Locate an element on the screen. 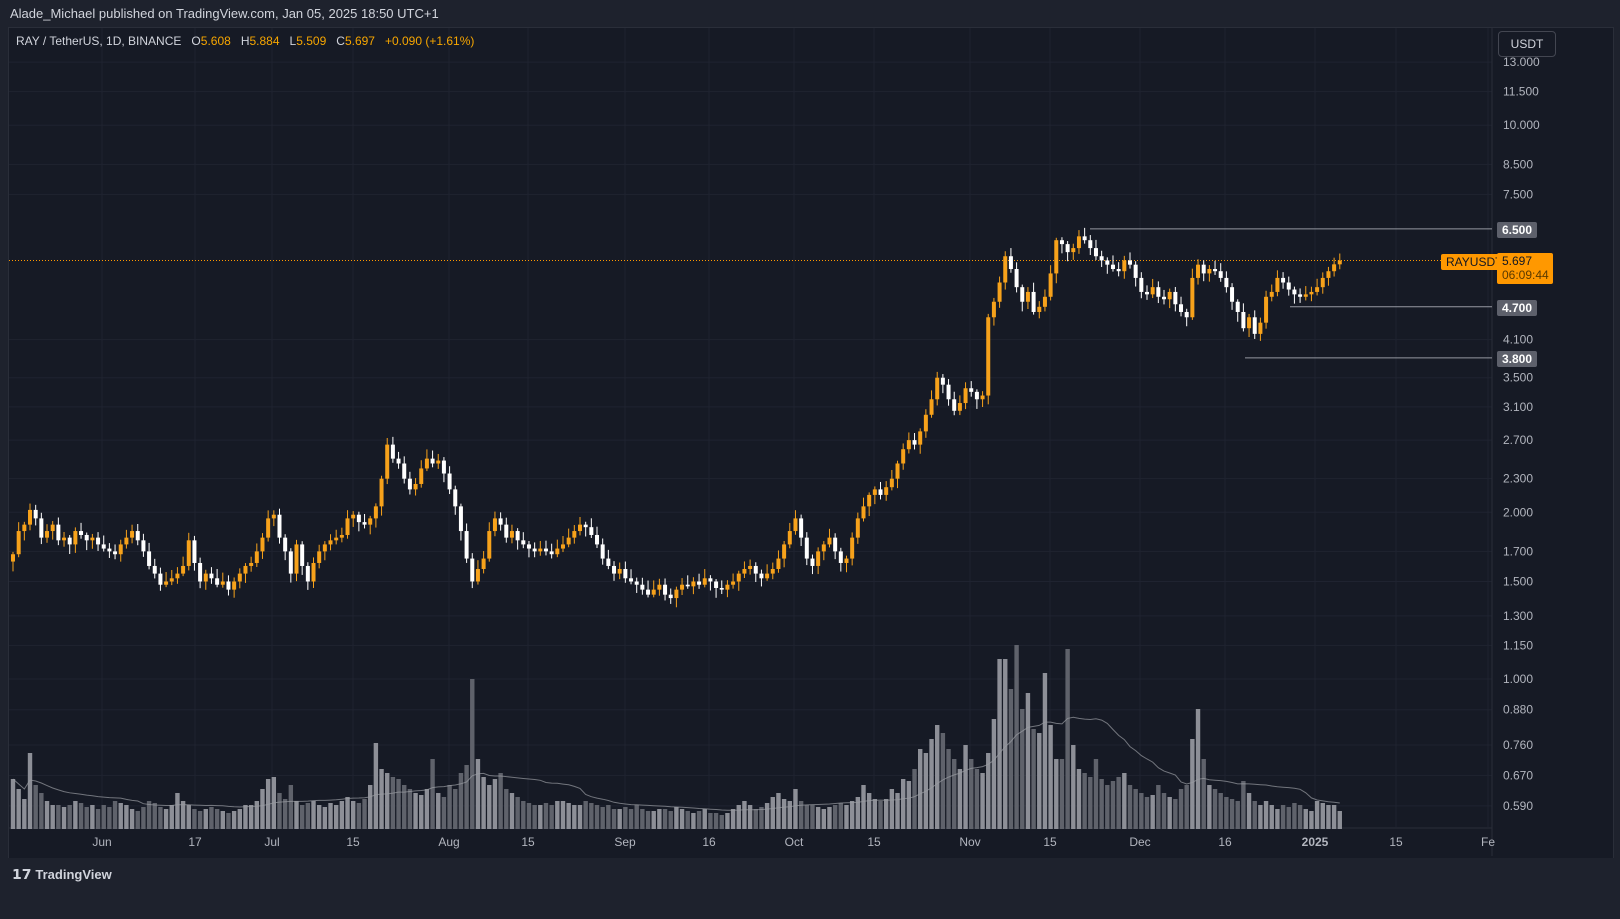  price-tick-label: 2.000 is located at coordinates (1518, 512).